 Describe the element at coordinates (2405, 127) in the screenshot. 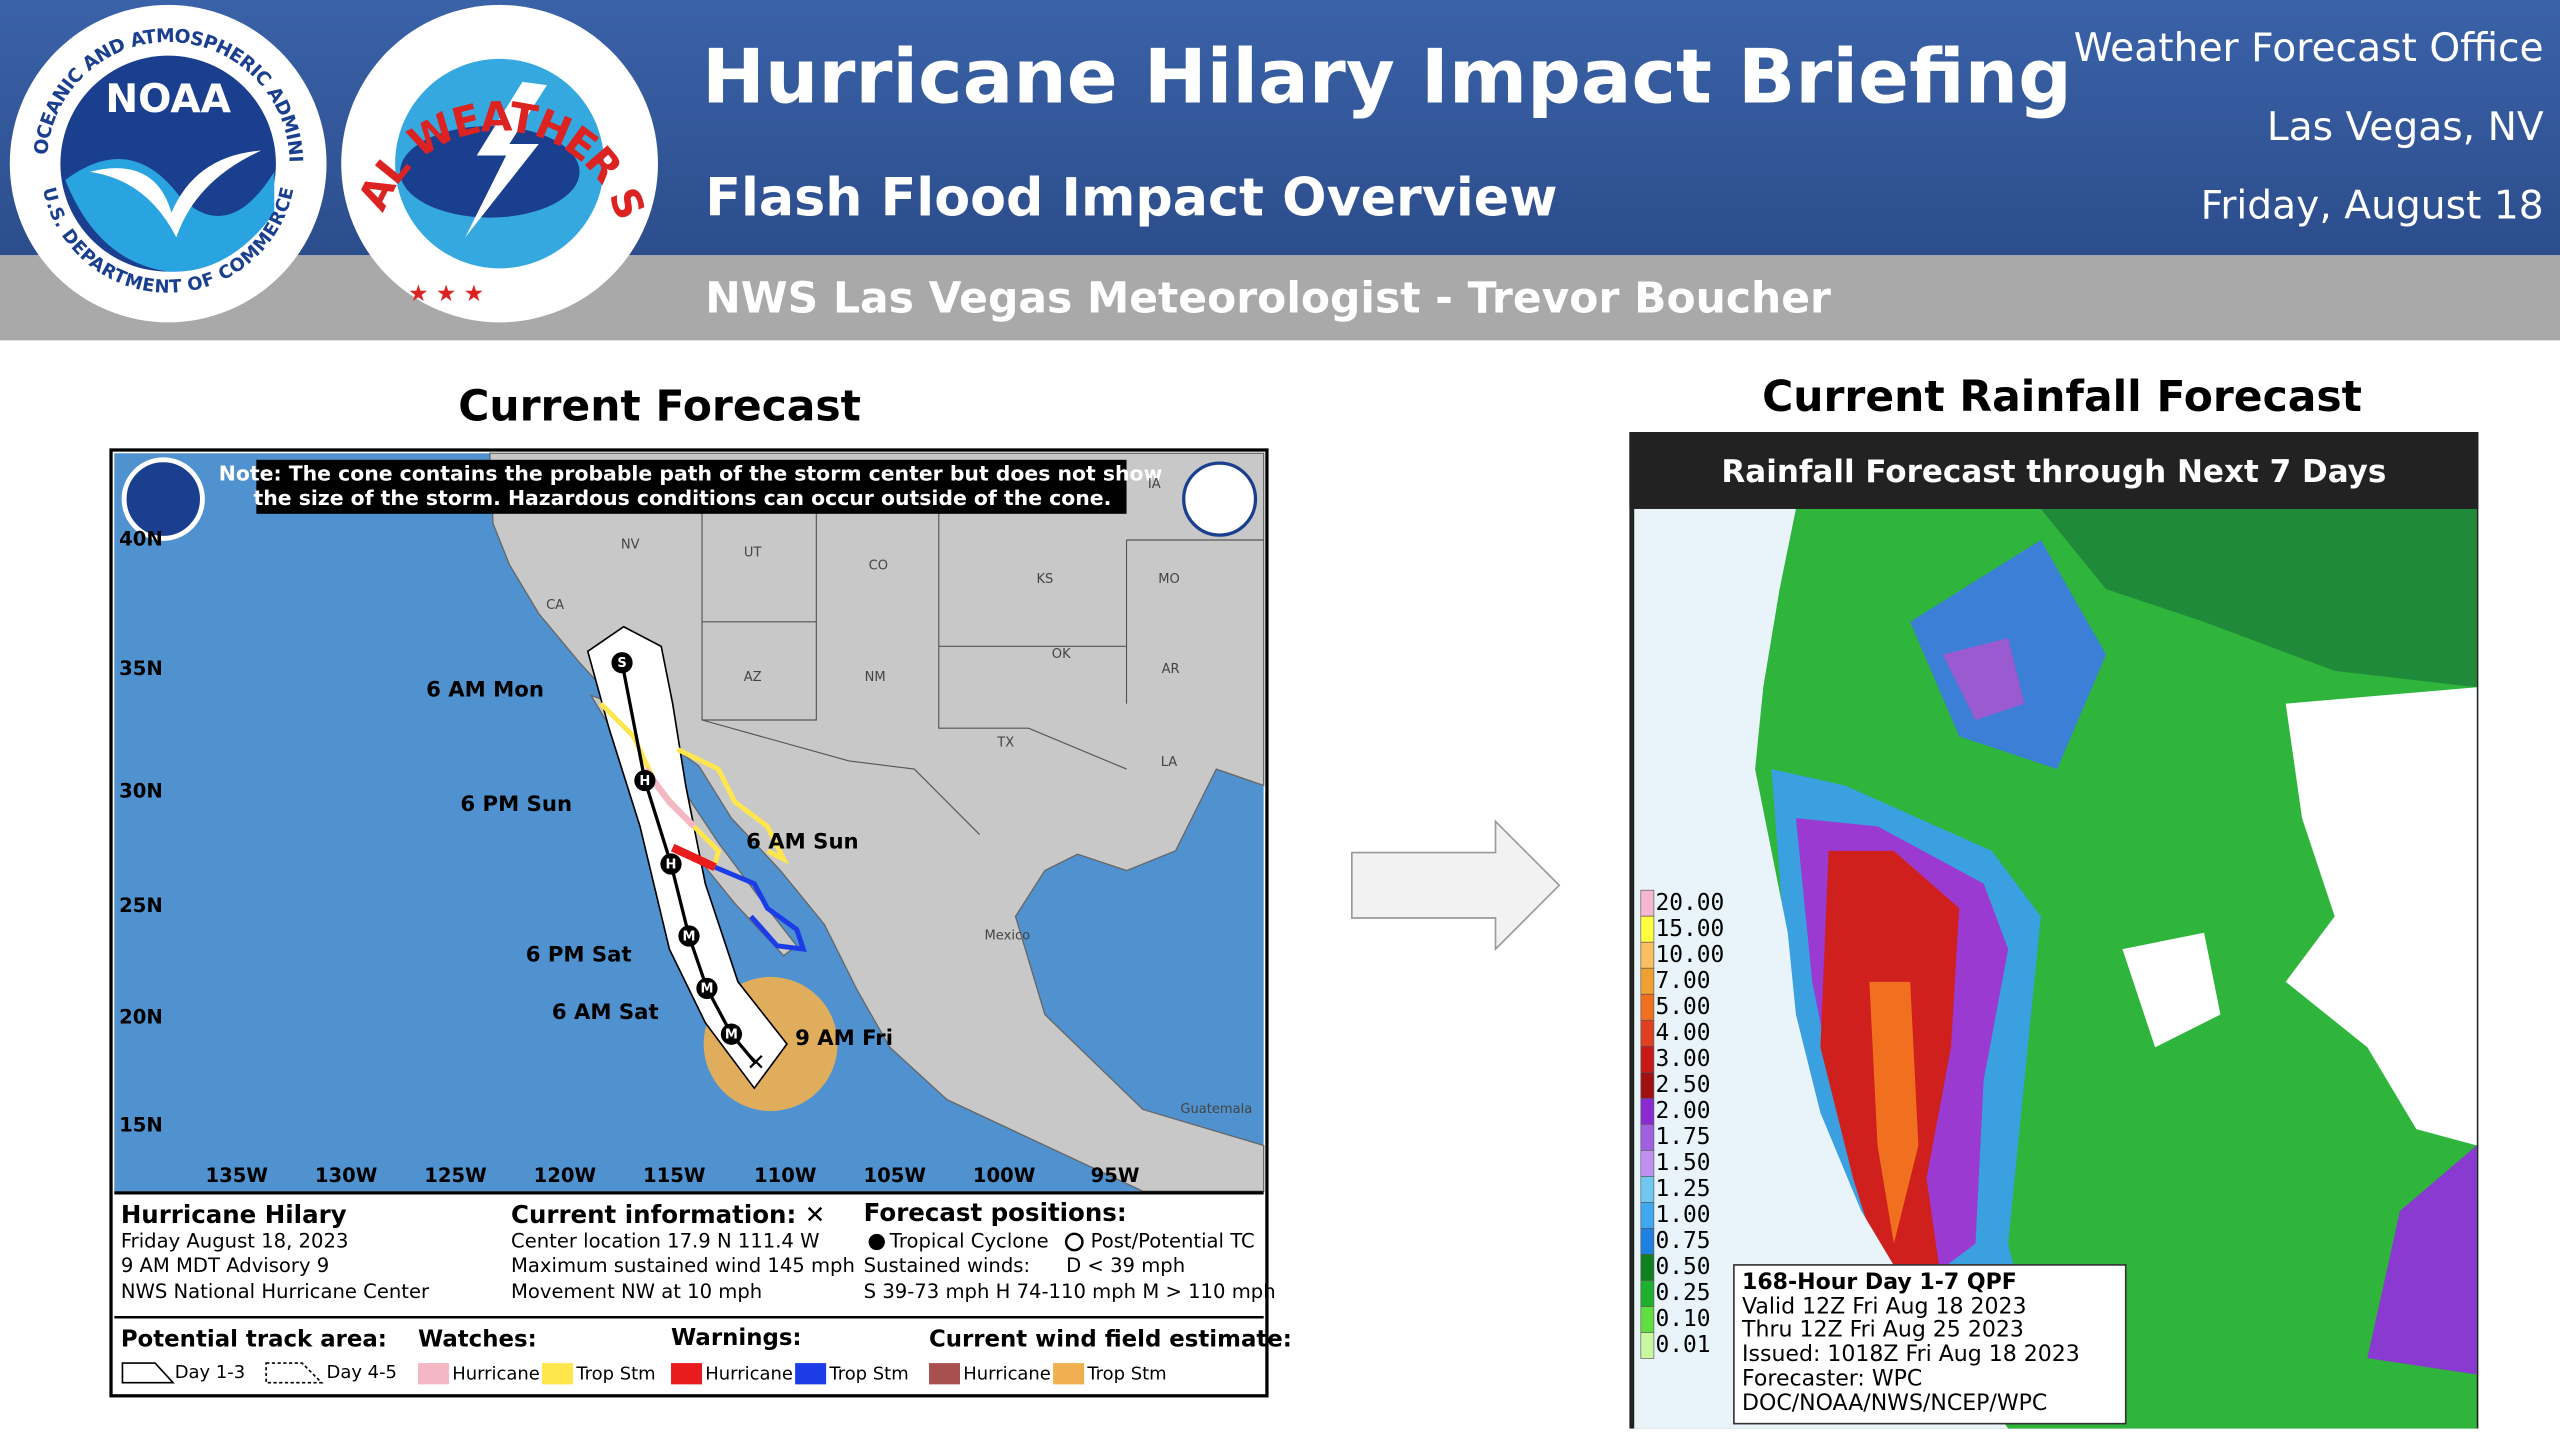

I see `office-line: Las Vegas, NV` at that location.